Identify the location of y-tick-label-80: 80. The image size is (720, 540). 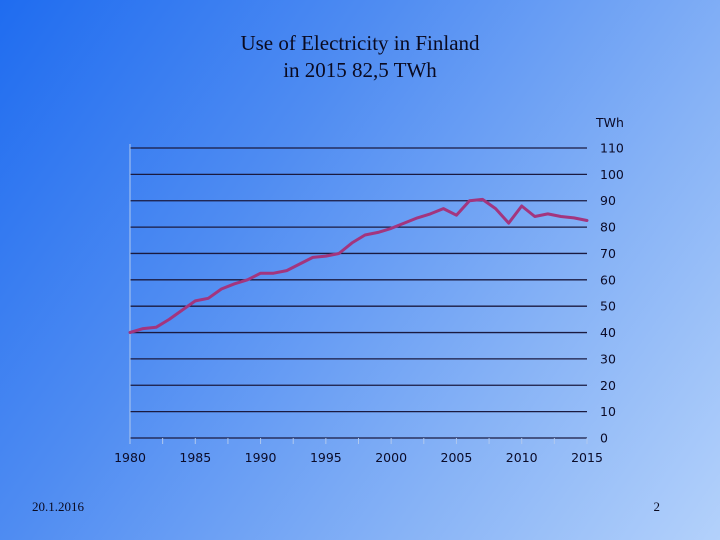
(608, 227).